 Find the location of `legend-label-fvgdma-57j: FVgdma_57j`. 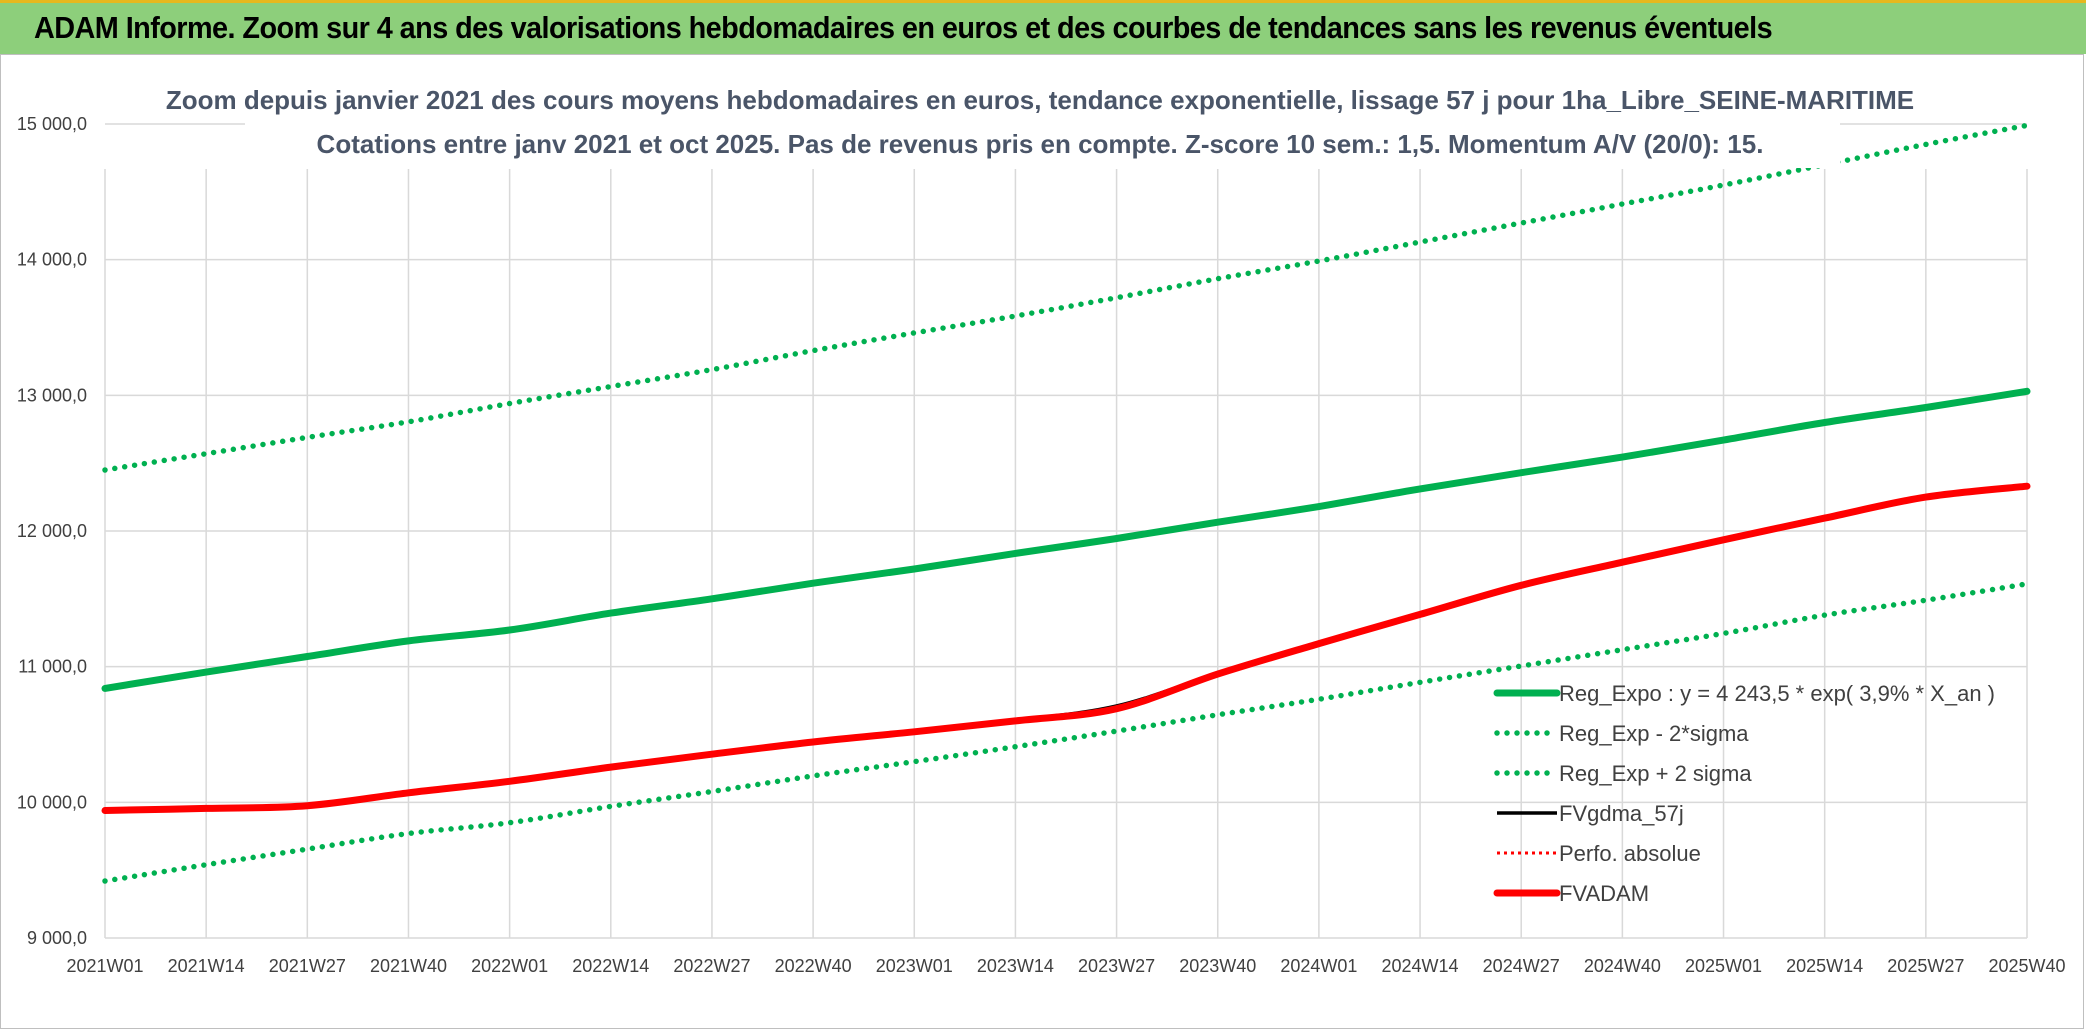

legend-label-fvgdma-57j: FVgdma_57j is located at coordinates (1621, 813).